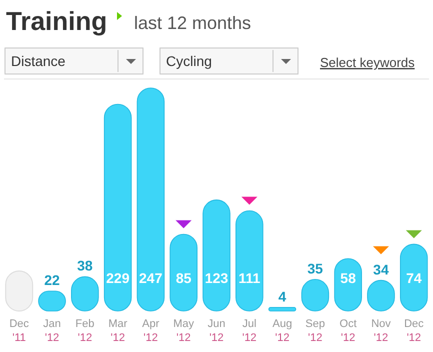  I want to click on data-label: 4, so click(282, 296).